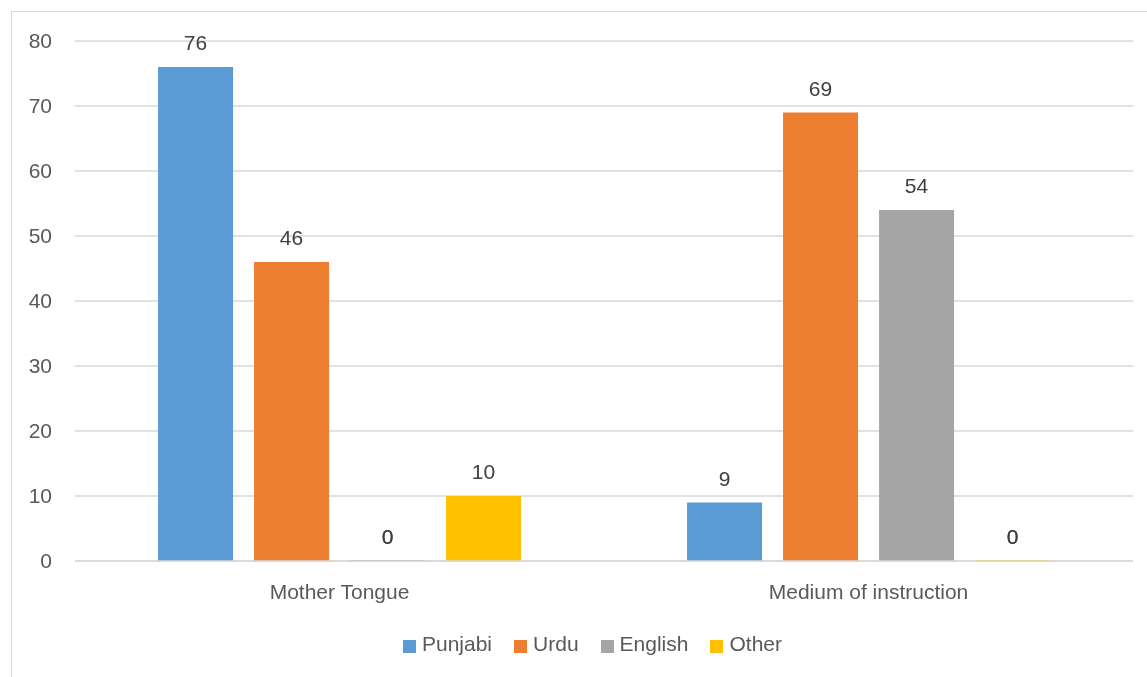 The image size is (1147, 677). What do you see at coordinates (483, 471) in the screenshot?
I see `data-label: 10` at bounding box center [483, 471].